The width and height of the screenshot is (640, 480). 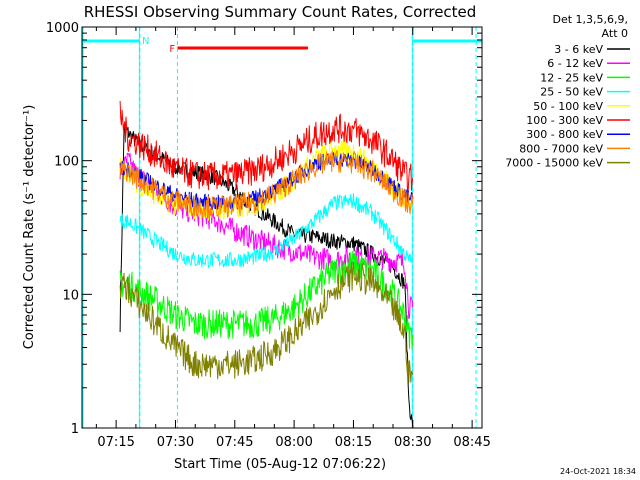 I want to click on legend-title-line2: Att 0, so click(x=615, y=33).